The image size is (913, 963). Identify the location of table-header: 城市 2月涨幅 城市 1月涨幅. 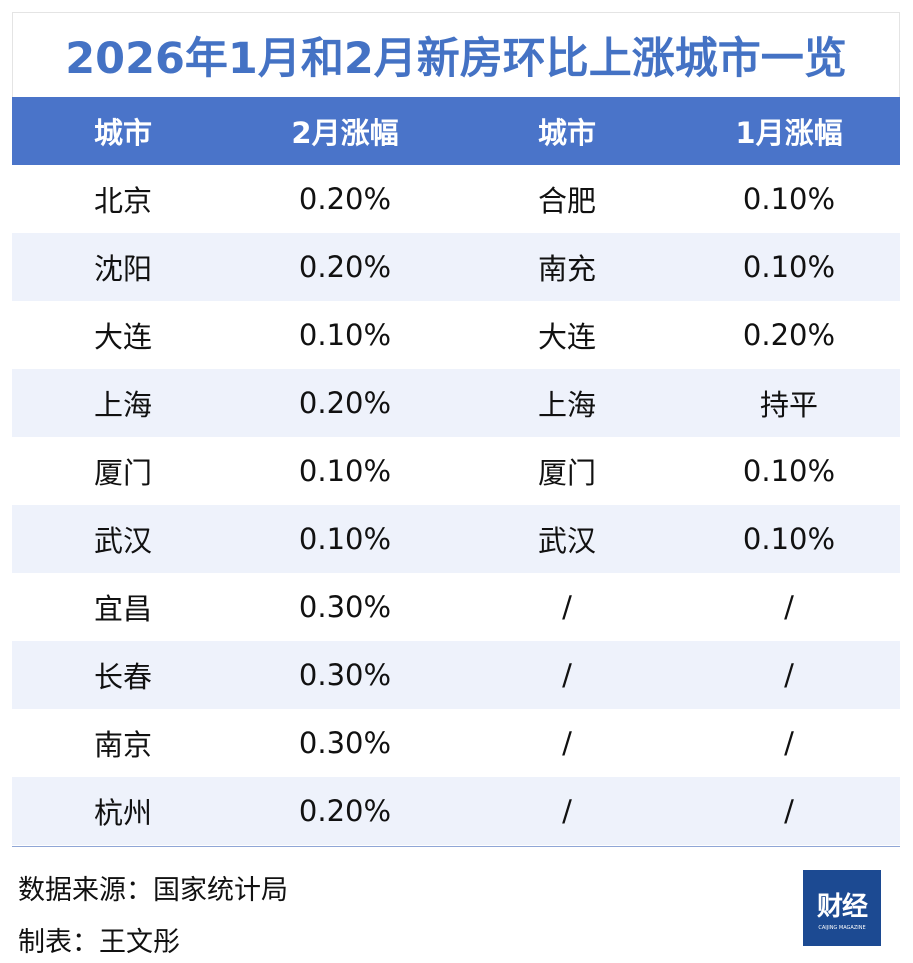
(456, 131).